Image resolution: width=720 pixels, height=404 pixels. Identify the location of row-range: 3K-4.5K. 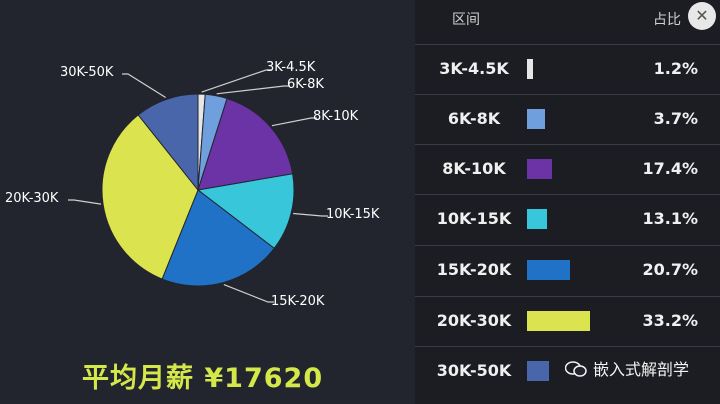
(474, 68).